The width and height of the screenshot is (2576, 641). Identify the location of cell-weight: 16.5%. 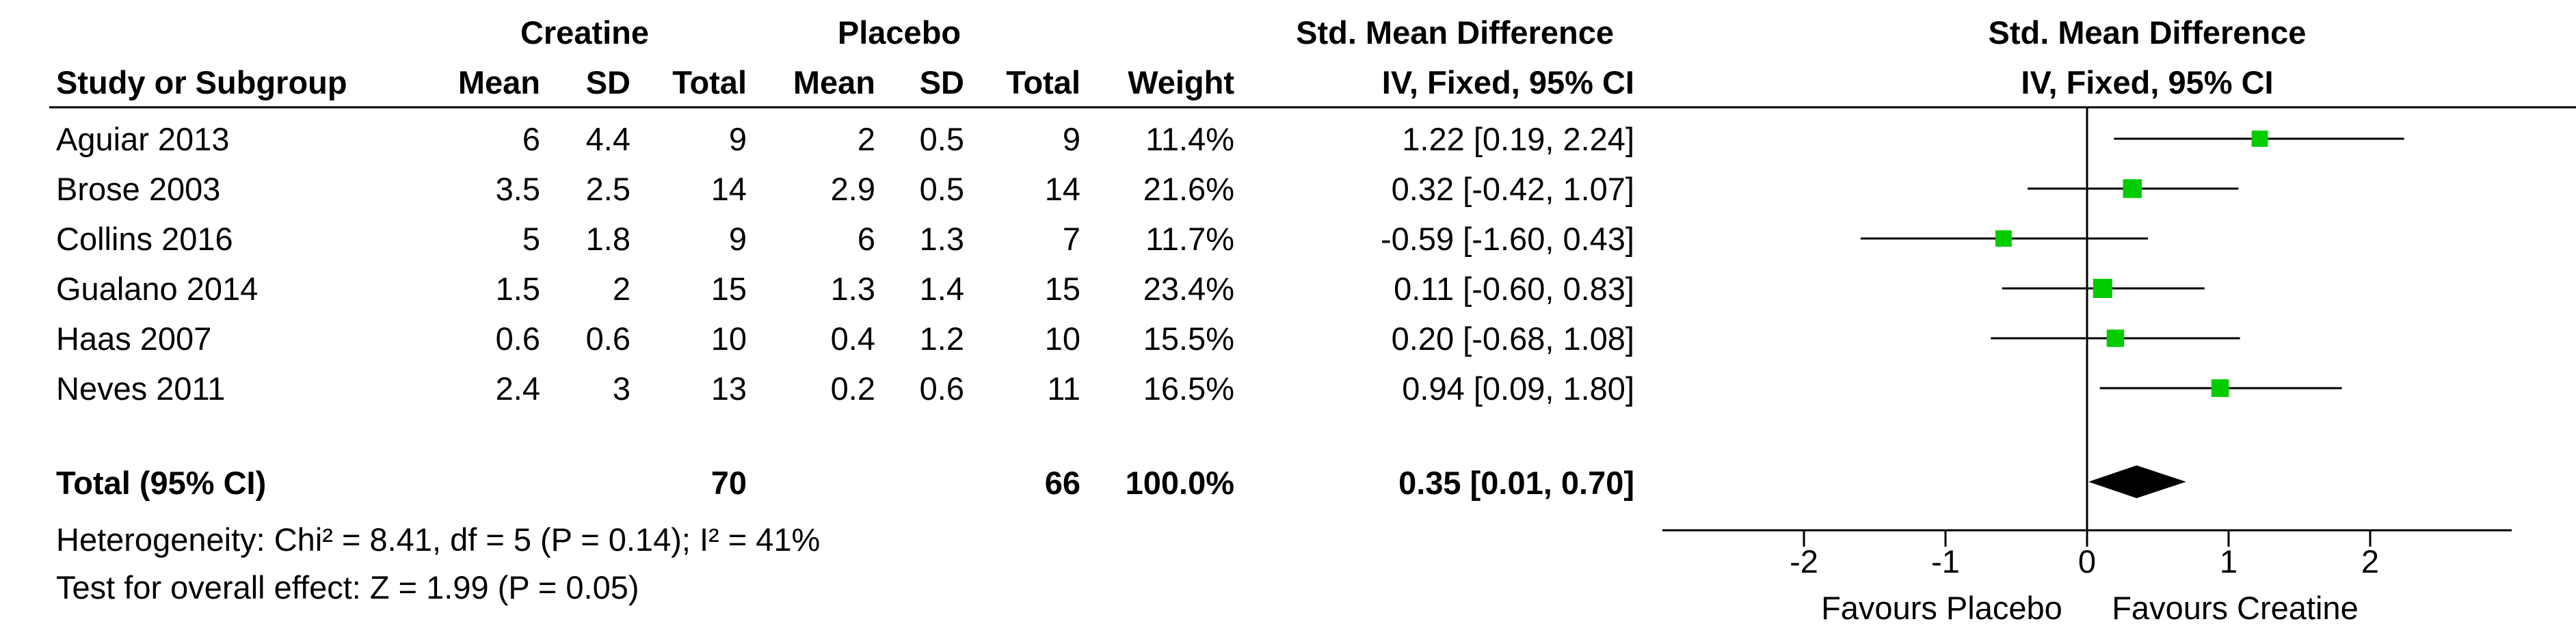
(1188, 388).